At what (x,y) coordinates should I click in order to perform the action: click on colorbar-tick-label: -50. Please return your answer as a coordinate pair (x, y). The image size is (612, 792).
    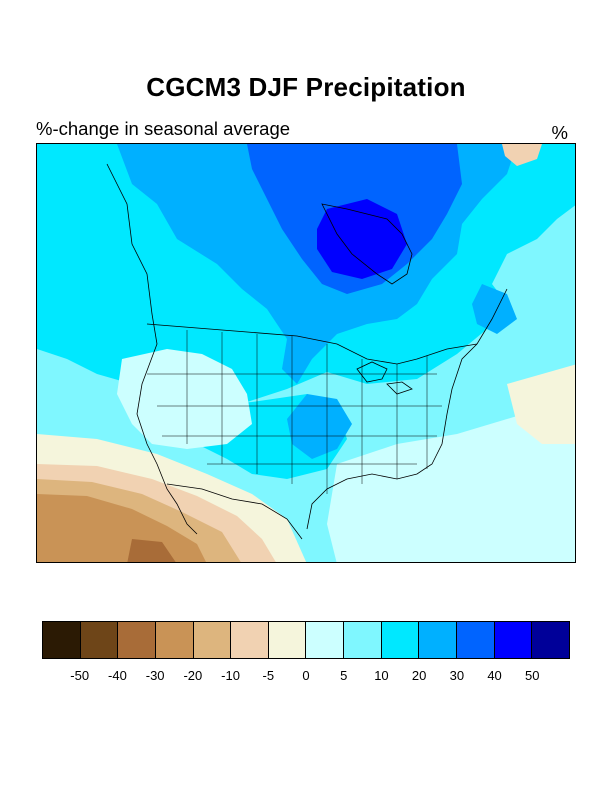
    Looking at the image, I should click on (80, 675).